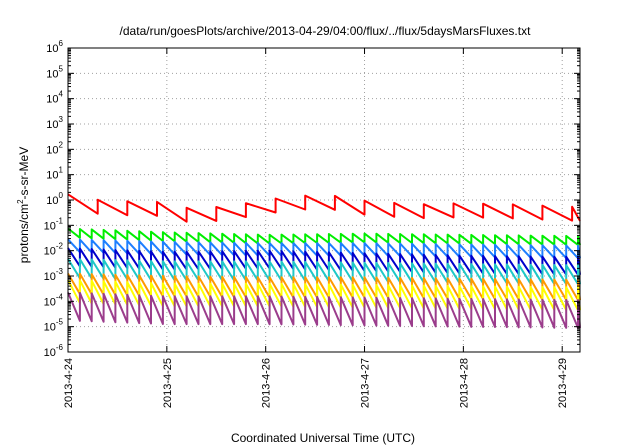 The width and height of the screenshot is (640, 448). I want to click on y-tick-label: 10¹, so click(54, 174).